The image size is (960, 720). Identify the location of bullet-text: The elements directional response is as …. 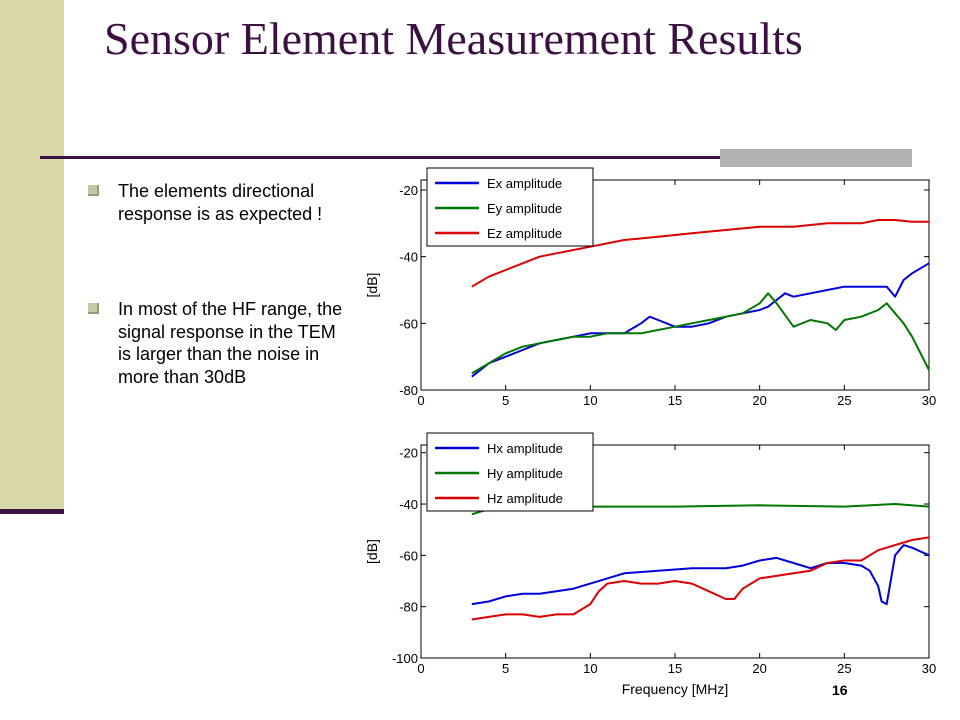
(220, 202).